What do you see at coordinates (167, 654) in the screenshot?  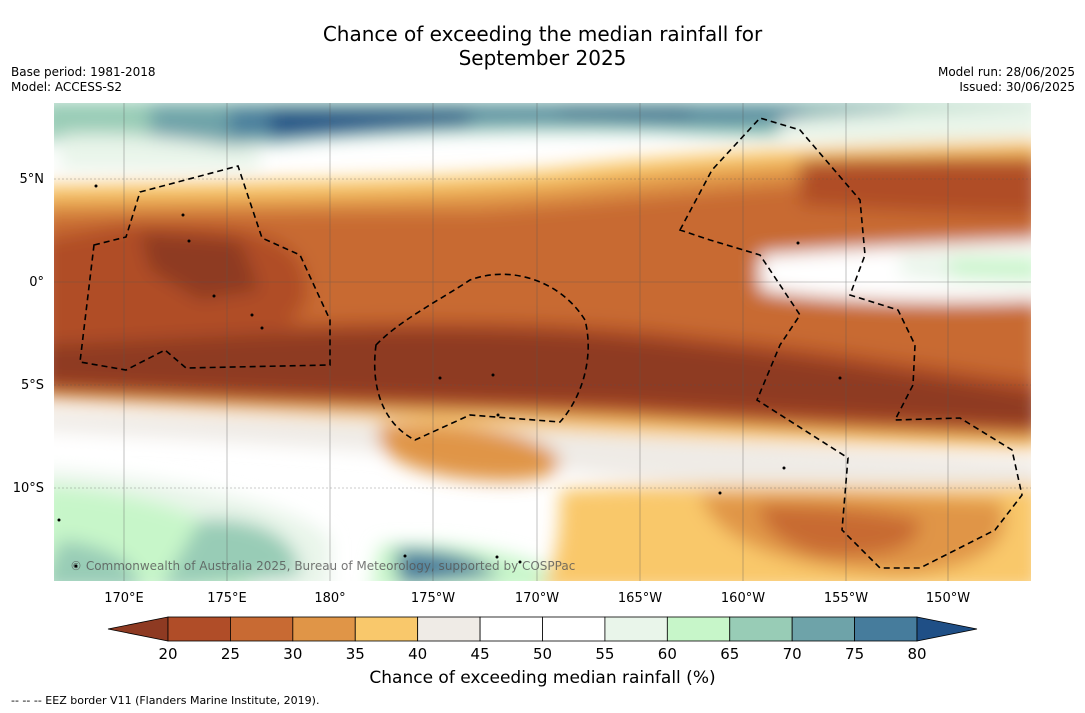 I see `colorbar-tick-label: 20` at bounding box center [167, 654].